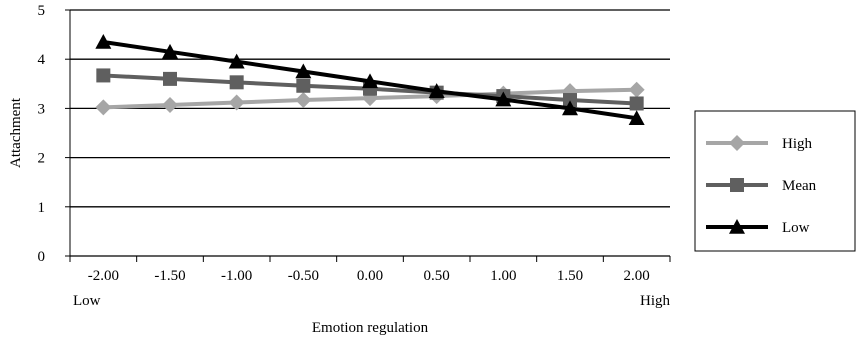  What do you see at coordinates (759, 143) in the screenshot?
I see `legend-item-high: High` at bounding box center [759, 143].